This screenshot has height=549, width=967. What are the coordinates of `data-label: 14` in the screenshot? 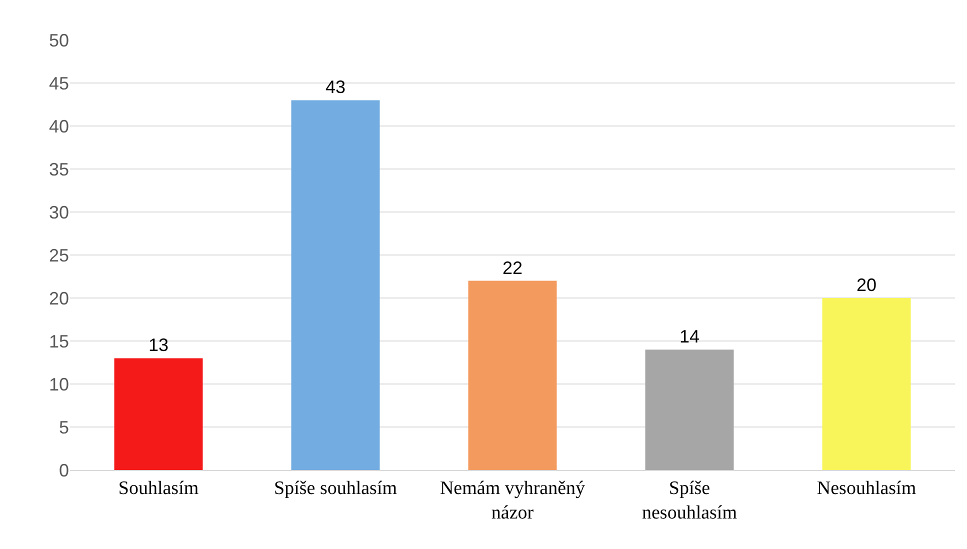 It's located at (689, 336).